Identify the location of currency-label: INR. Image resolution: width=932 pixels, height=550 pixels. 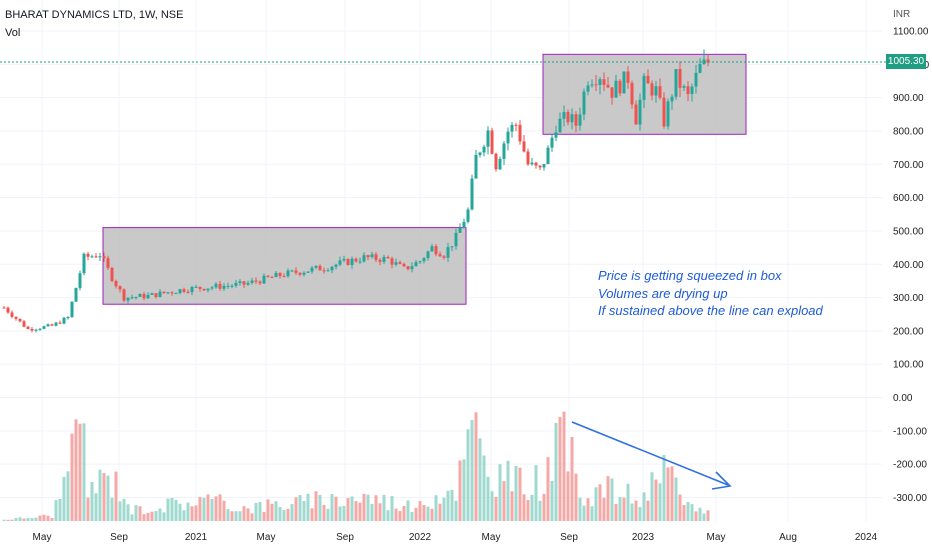
(902, 14).